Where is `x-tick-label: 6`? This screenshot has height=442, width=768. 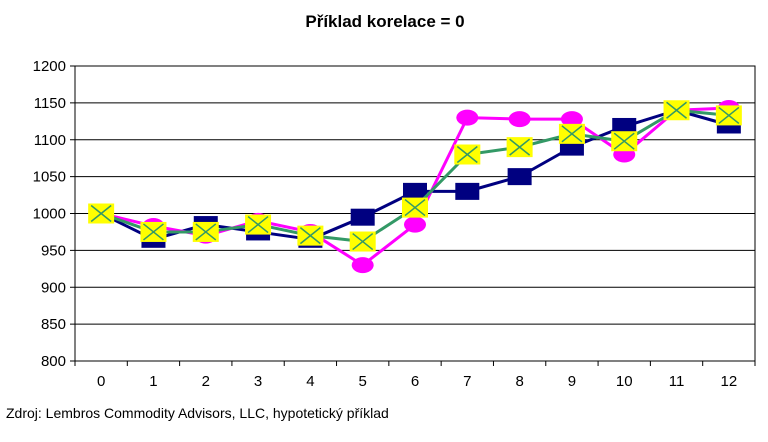
x-tick-label: 6 is located at coordinates (415, 381).